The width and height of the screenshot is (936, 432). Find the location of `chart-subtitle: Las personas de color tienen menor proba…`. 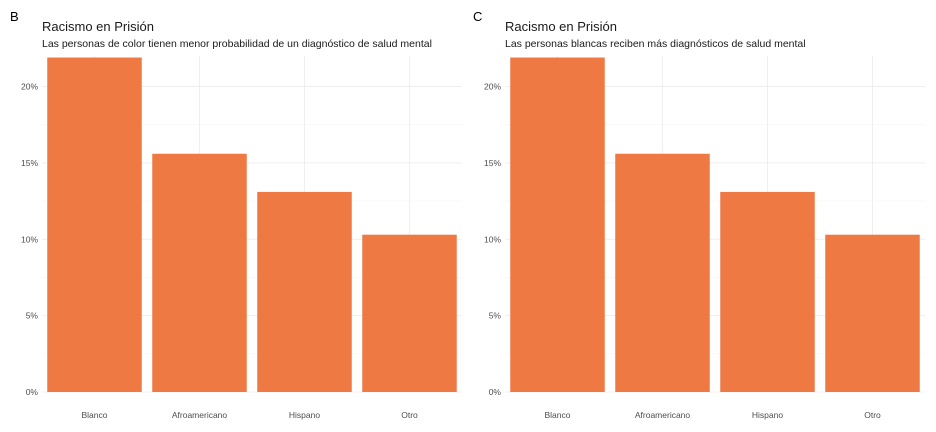

chart-subtitle: Las personas de color tienen menor proba… is located at coordinates (237, 44).